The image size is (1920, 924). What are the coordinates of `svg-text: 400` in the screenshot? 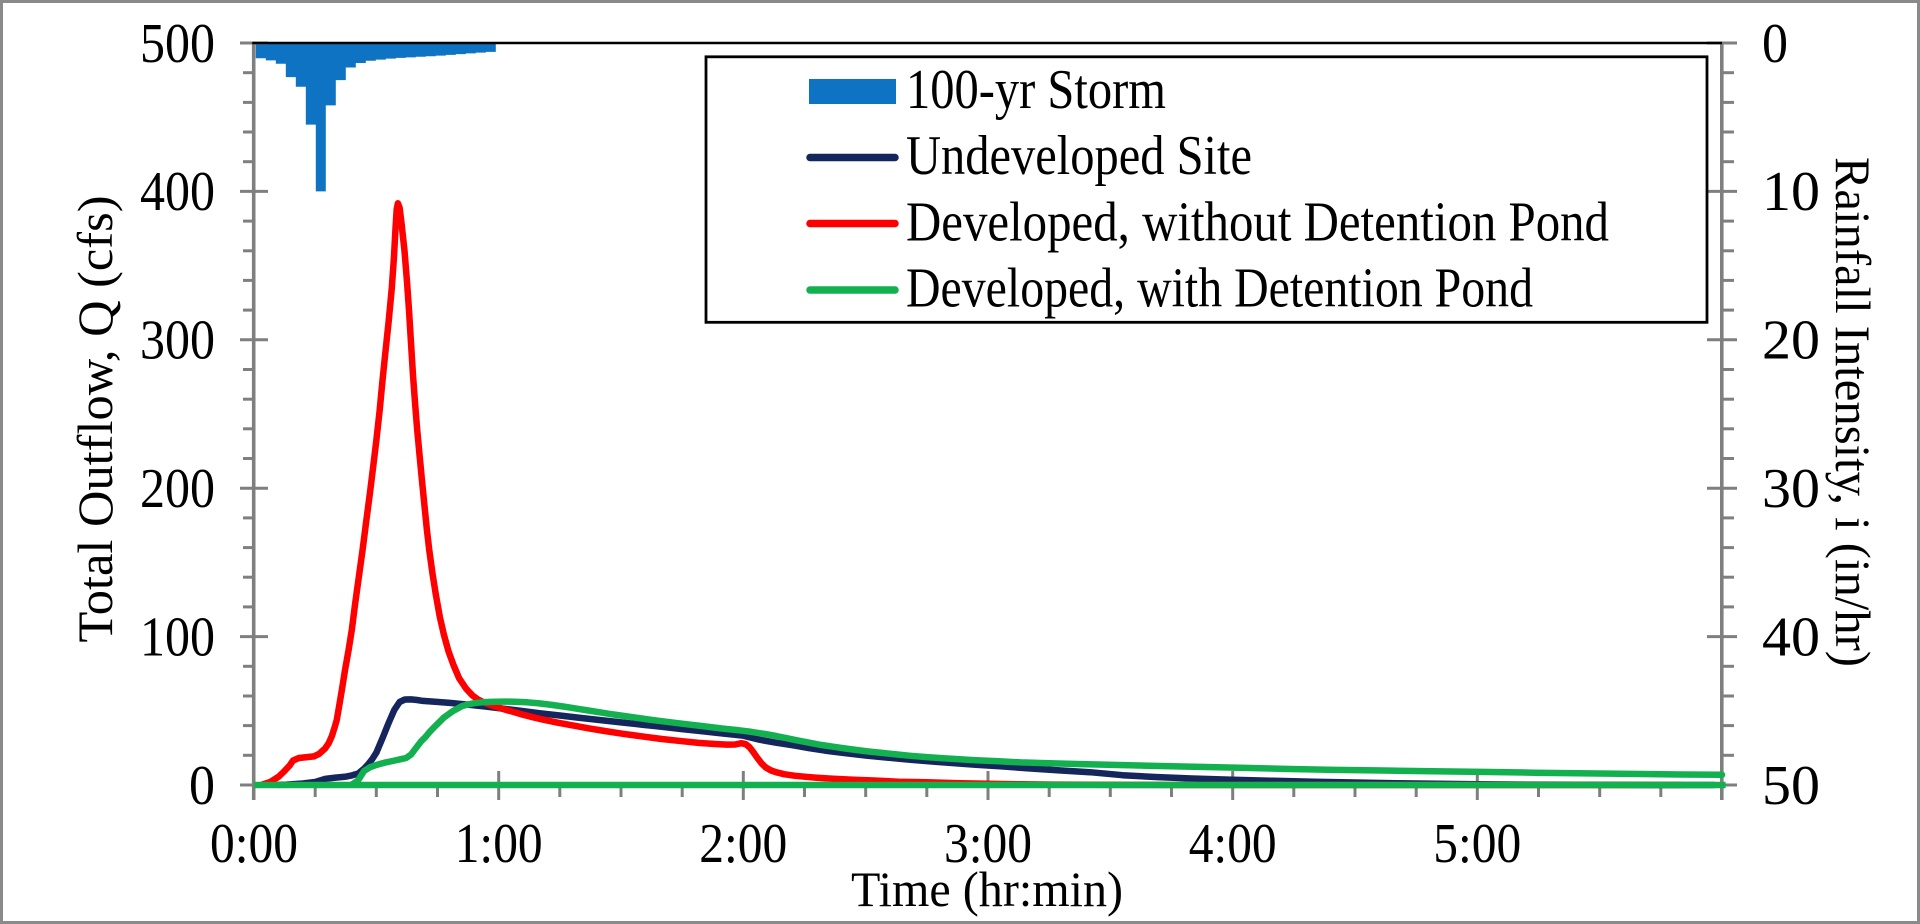 It's located at (177, 192).